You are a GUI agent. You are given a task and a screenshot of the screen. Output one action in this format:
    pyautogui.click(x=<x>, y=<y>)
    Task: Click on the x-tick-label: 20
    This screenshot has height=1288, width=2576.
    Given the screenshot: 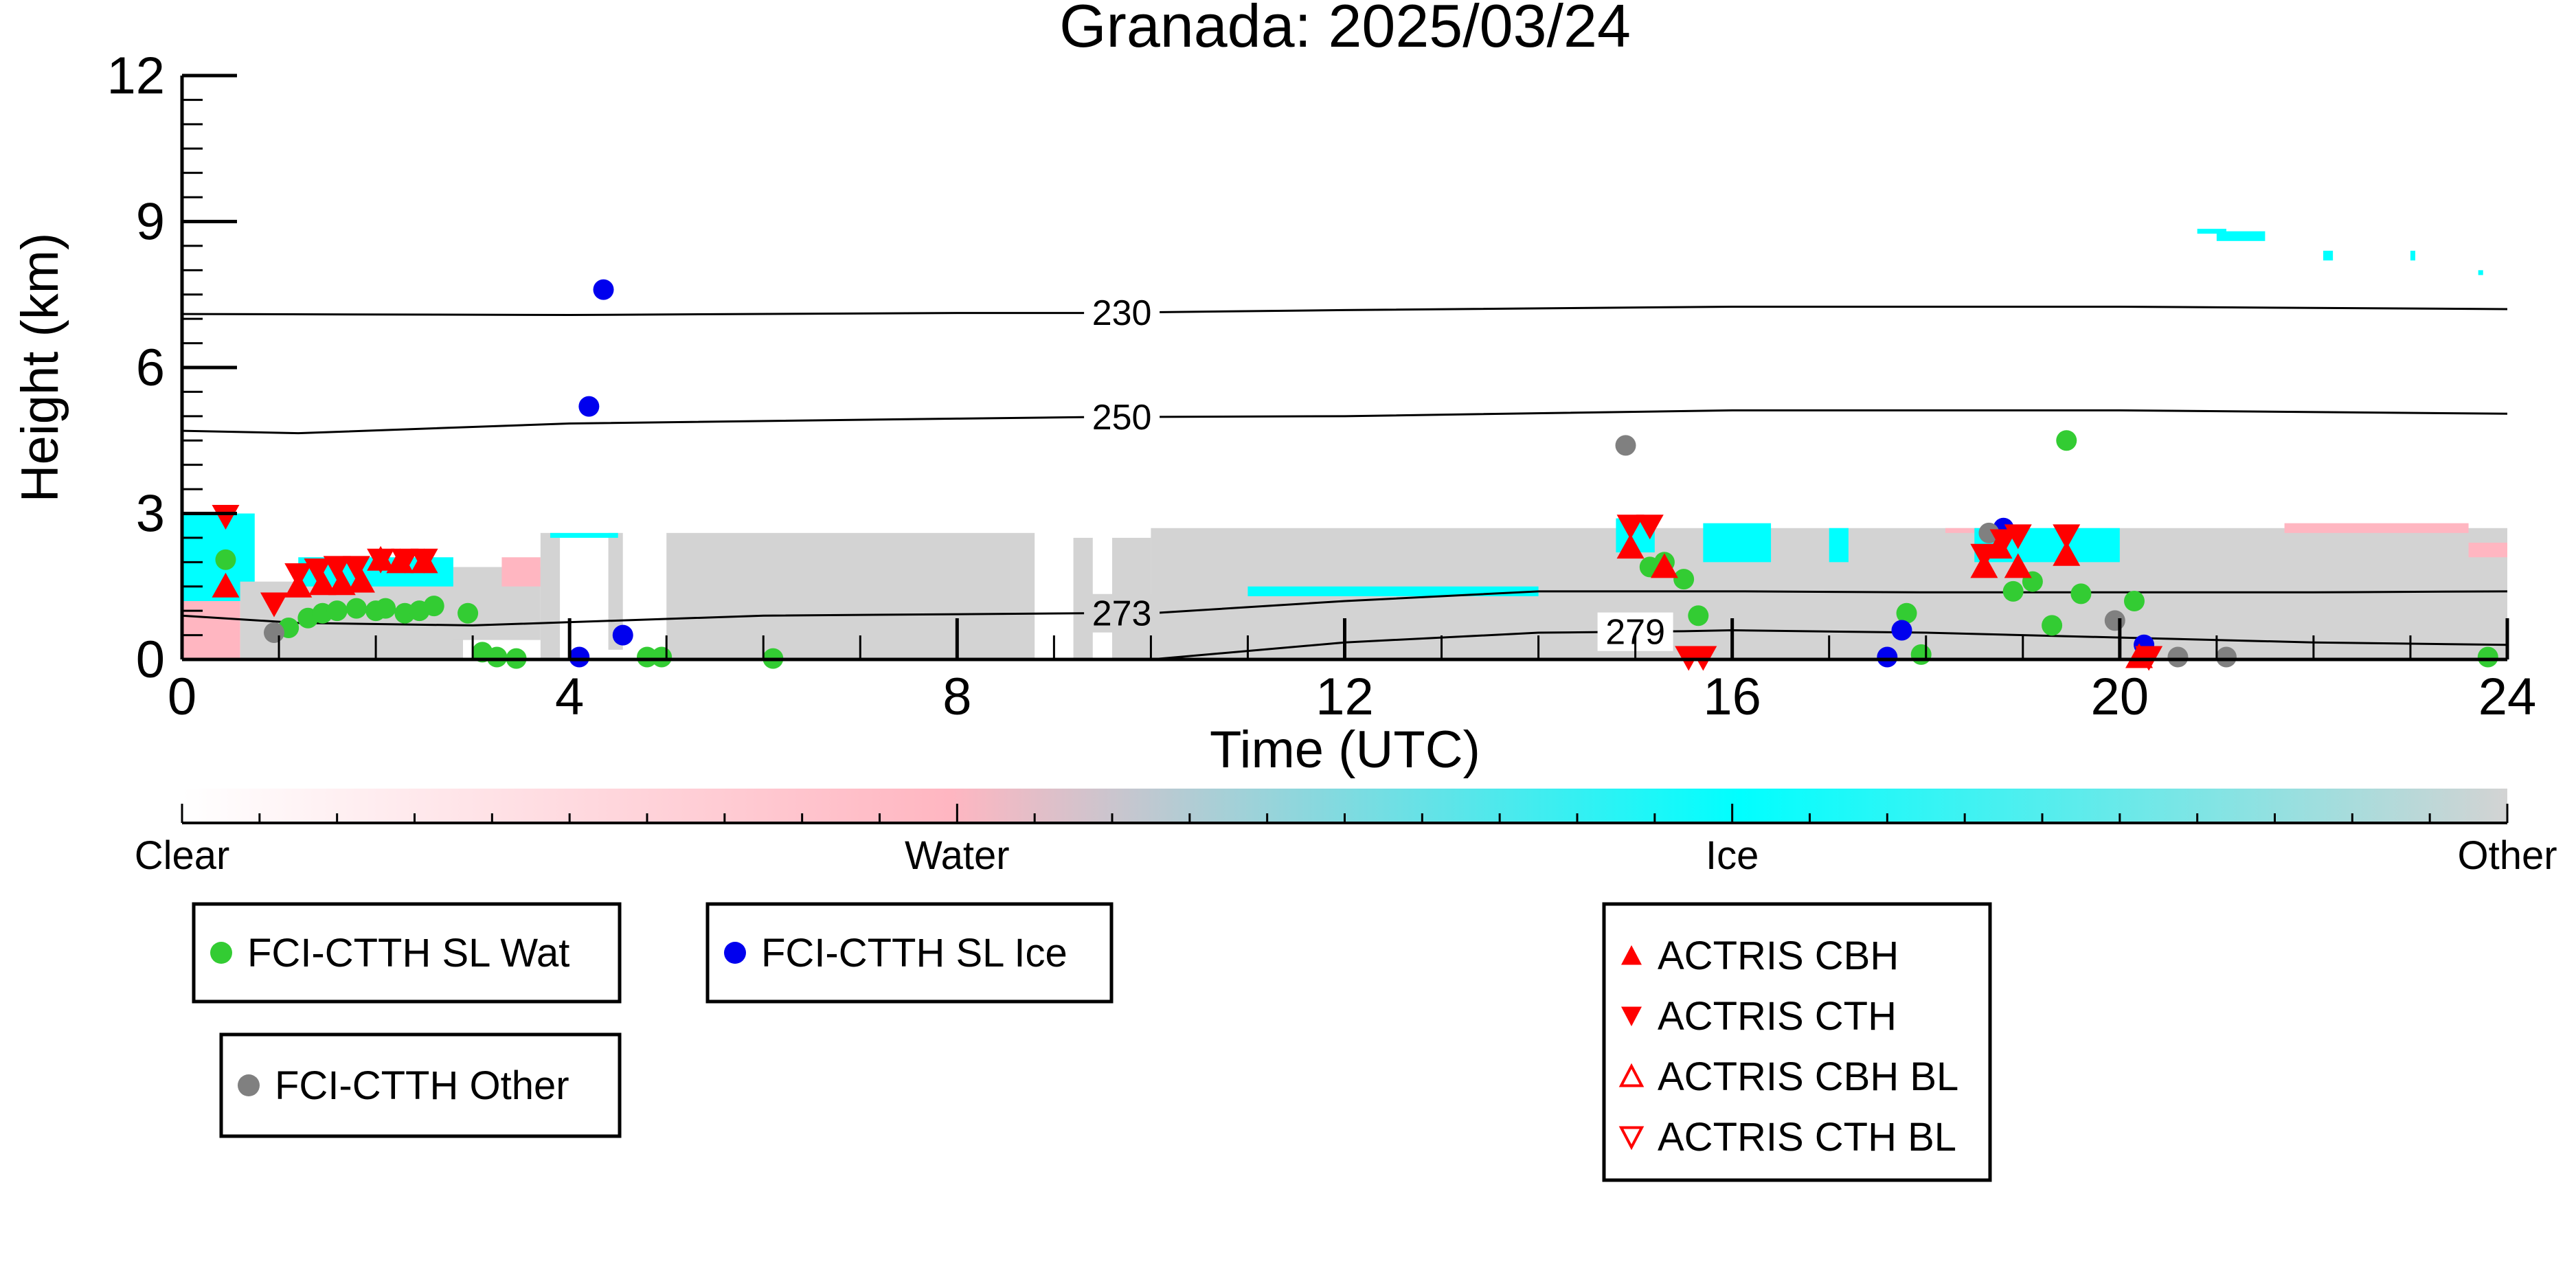 What is the action you would take?
    pyautogui.click(x=2120, y=697)
    